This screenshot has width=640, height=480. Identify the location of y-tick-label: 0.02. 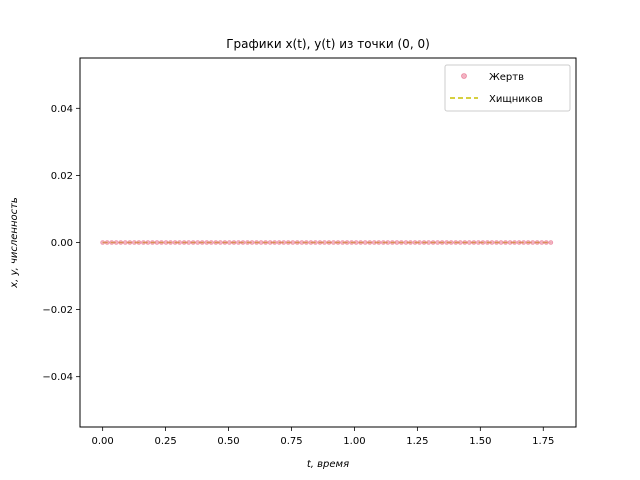
(62, 176).